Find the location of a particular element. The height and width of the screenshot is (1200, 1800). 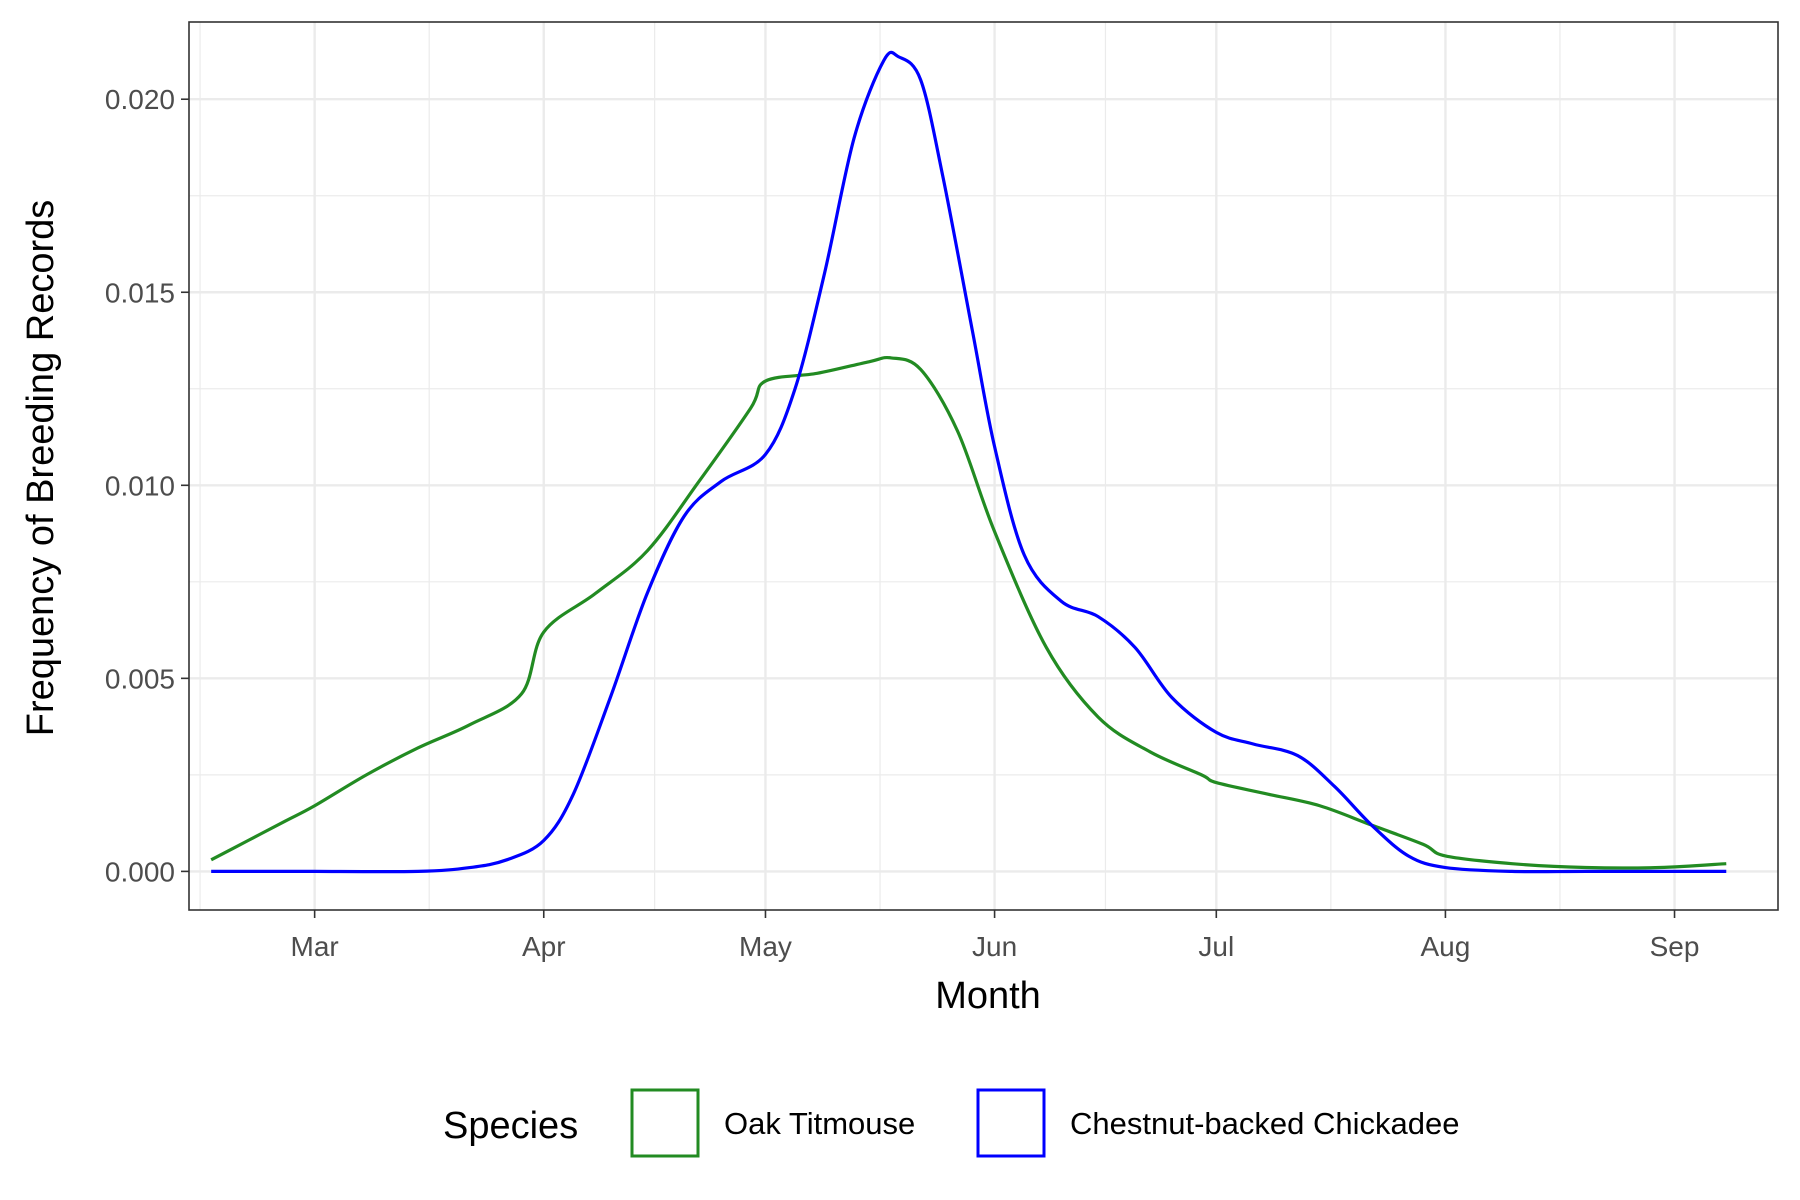

y-axis: 0.000 0.005 0.010 0.015 0.020 is located at coordinates (147, 485).